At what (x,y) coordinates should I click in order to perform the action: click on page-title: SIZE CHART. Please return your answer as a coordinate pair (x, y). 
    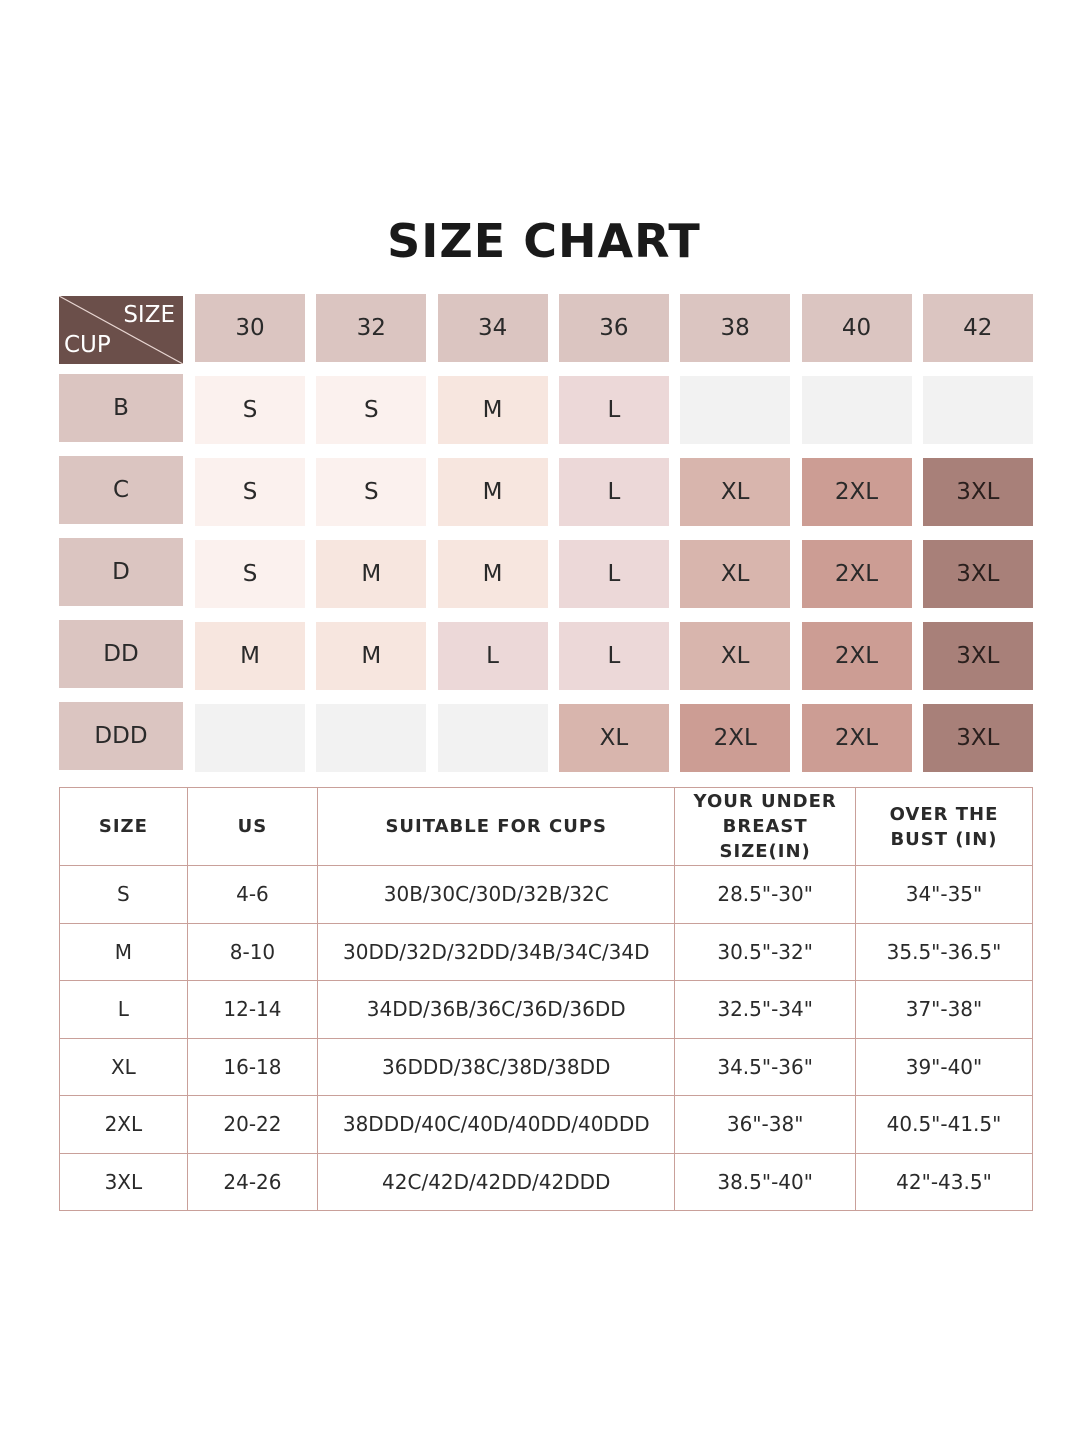
    Looking at the image, I should click on (544, 241).